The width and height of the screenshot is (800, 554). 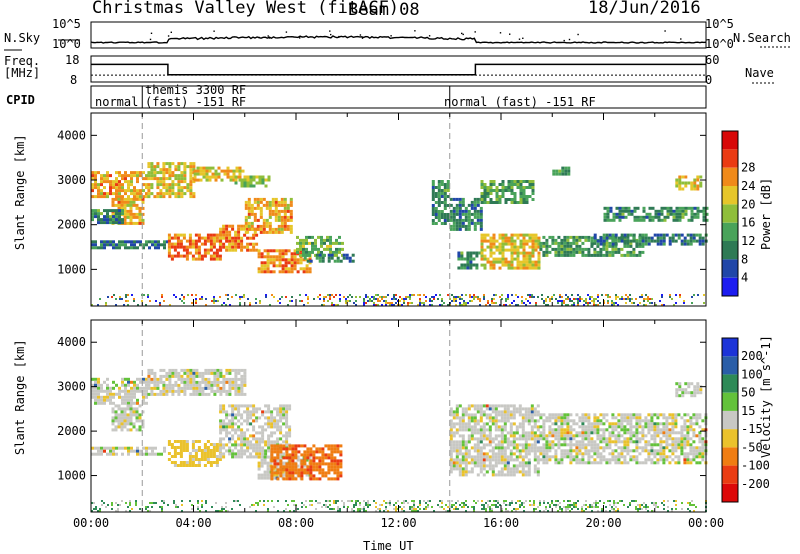 I want to click on freq-tick-low: 8, so click(x=74, y=80).